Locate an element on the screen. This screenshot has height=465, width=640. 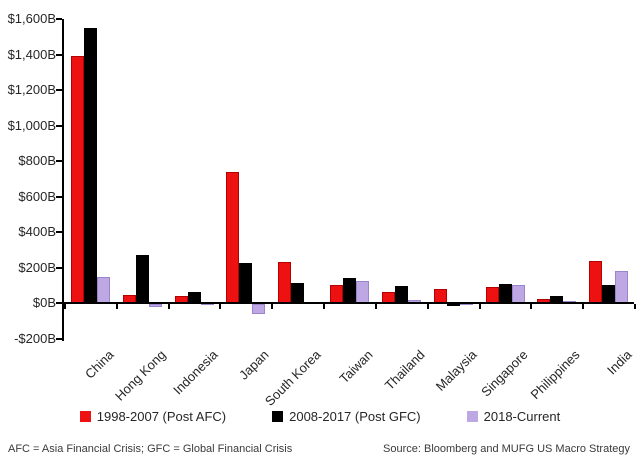
bar-china-s0 is located at coordinates (77, 179).